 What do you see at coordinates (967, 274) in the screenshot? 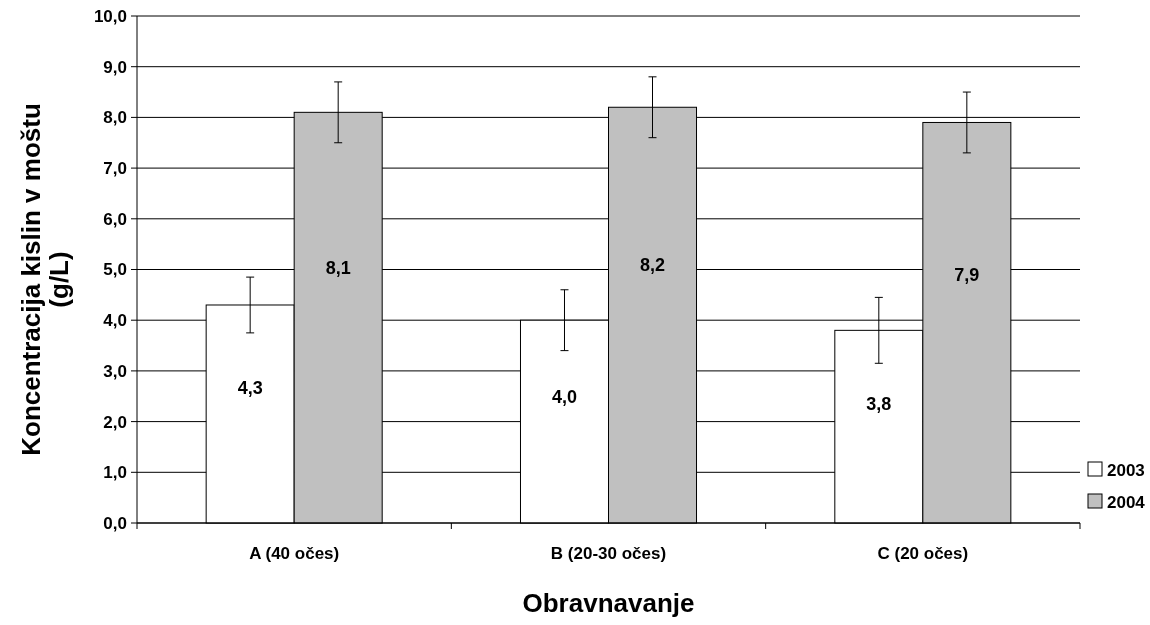
I see `data-label: 7,9` at bounding box center [967, 274].